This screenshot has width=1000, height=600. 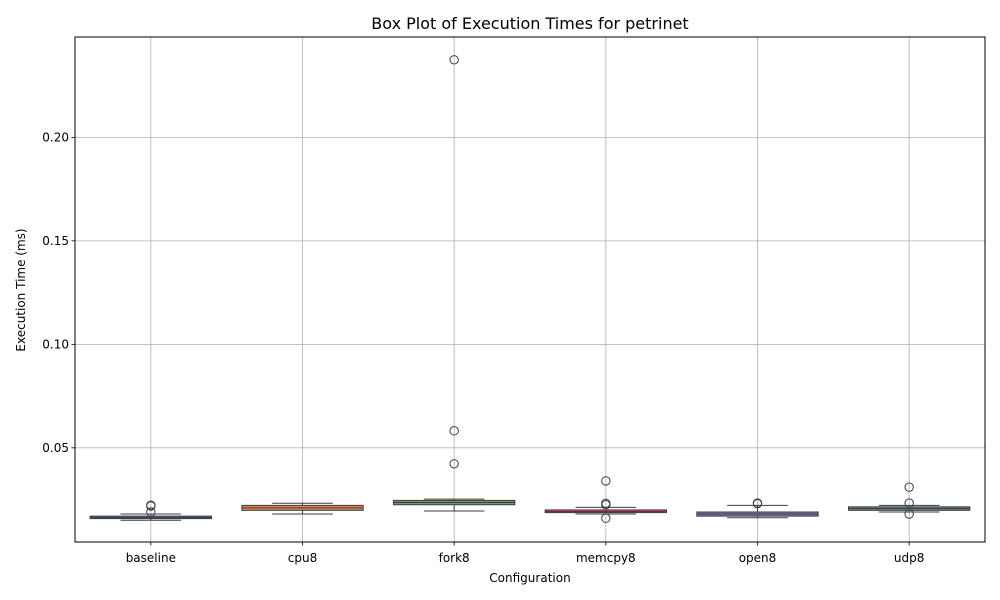 What do you see at coordinates (55, 344) in the screenshot?
I see `y-tick-label: 0.10` at bounding box center [55, 344].